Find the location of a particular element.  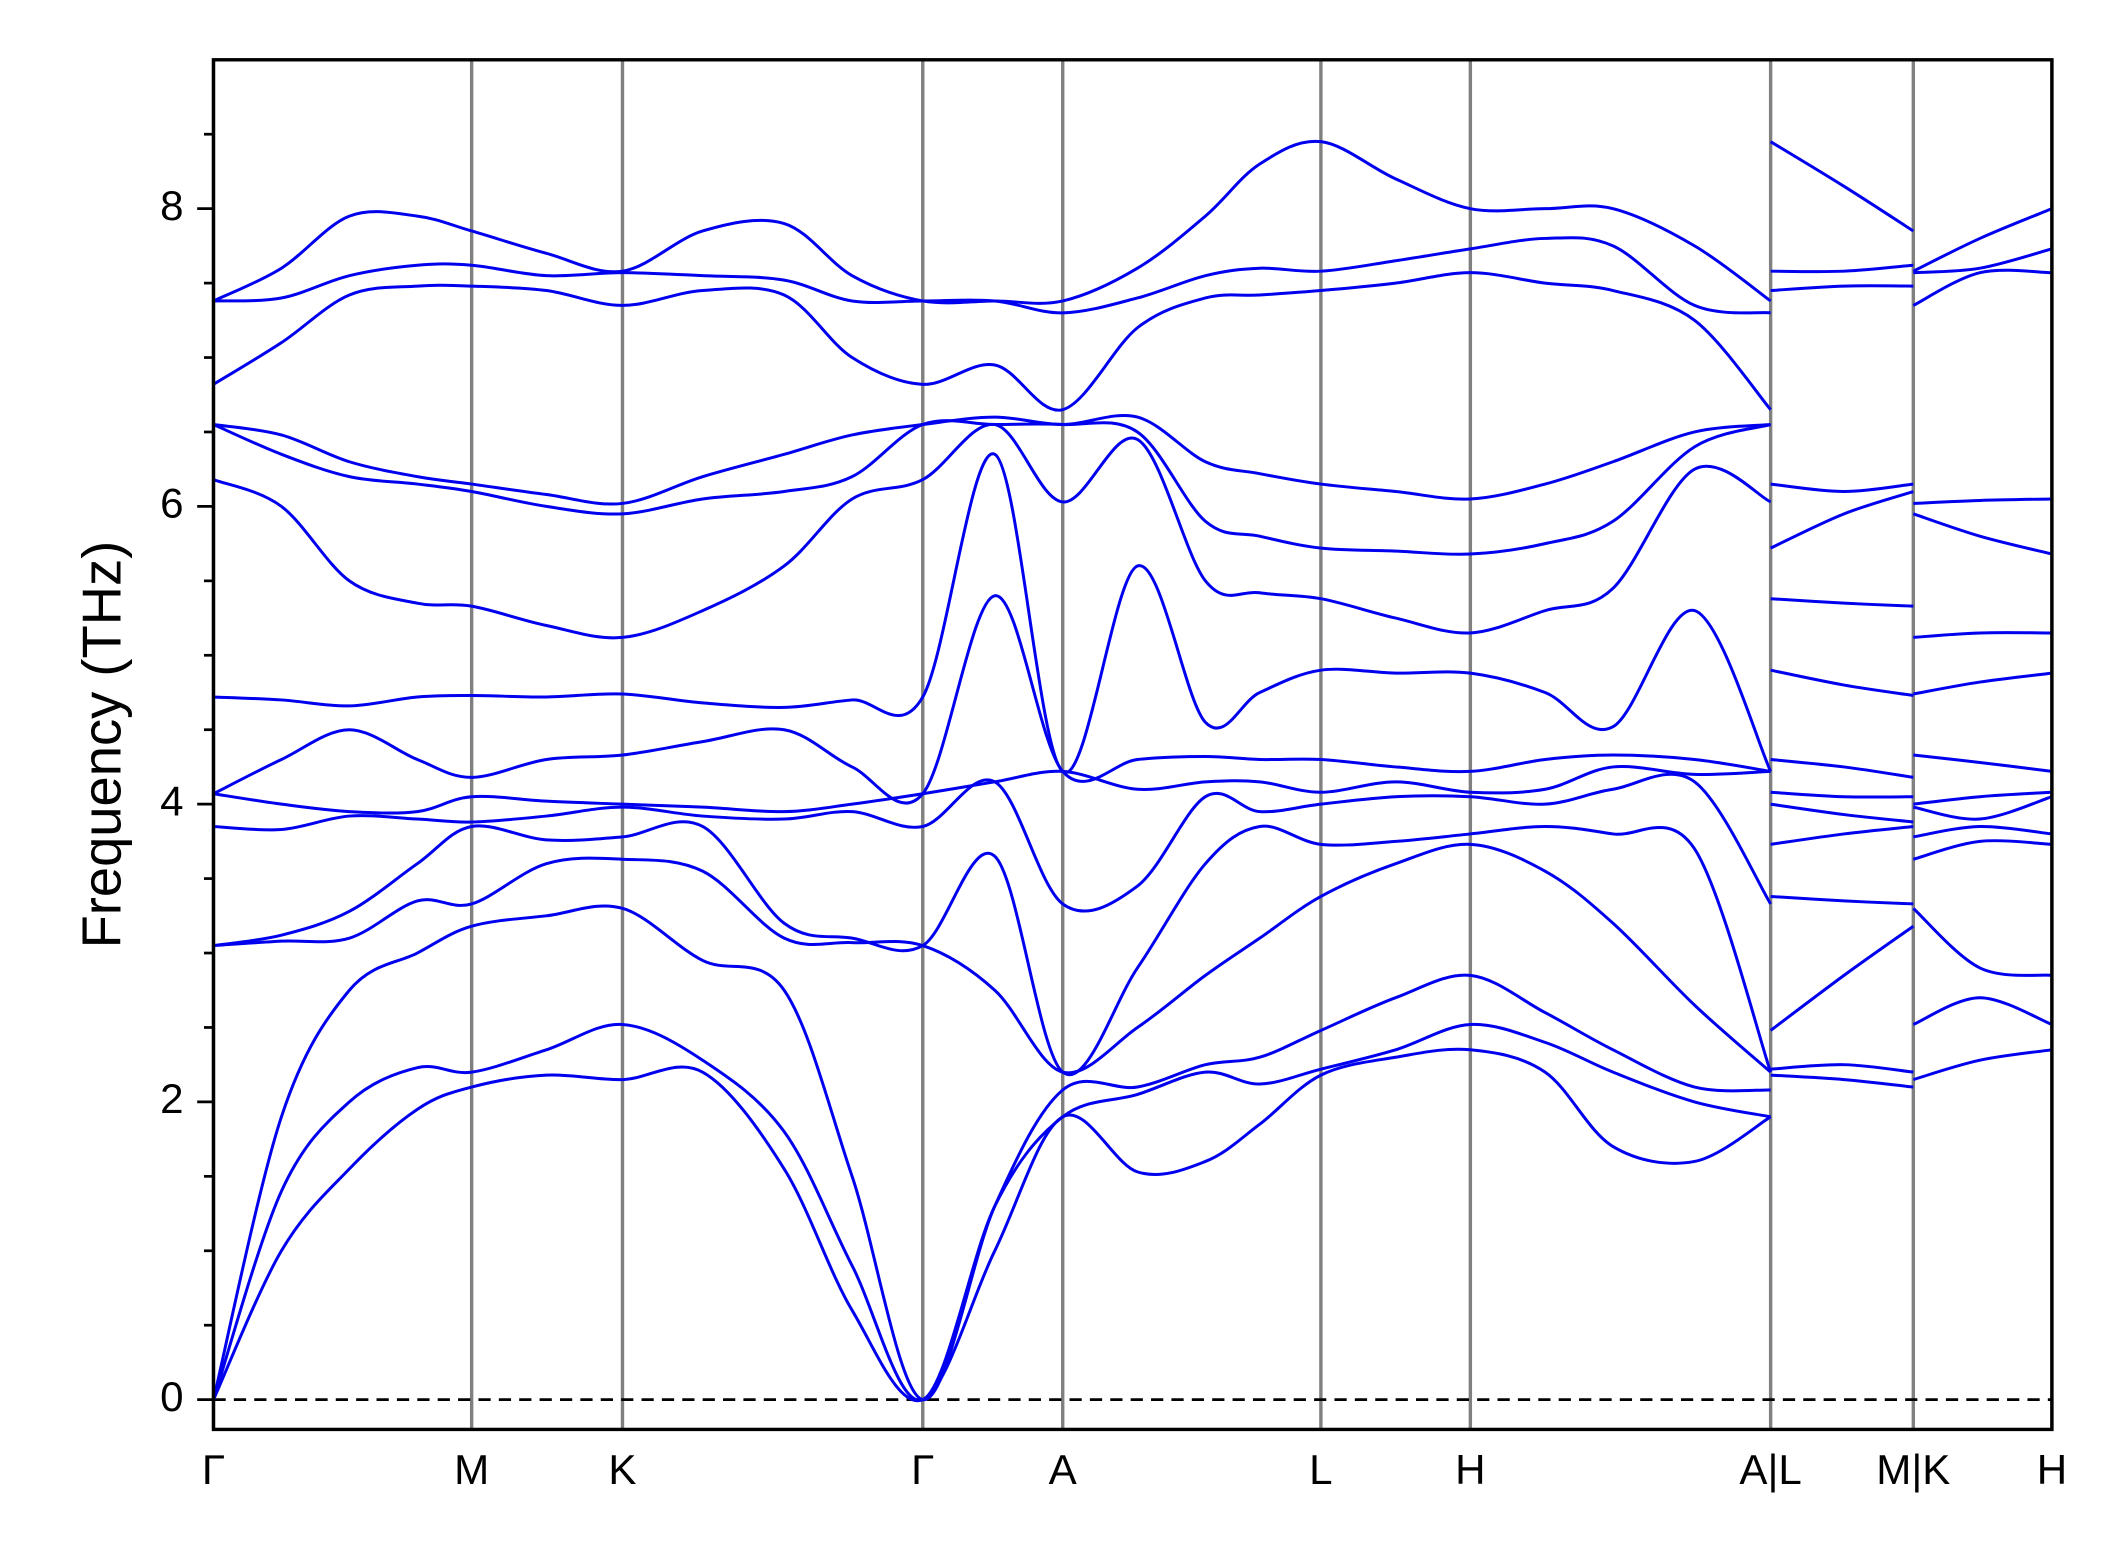

x-tick-label: M is located at coordinates (471, 1469).